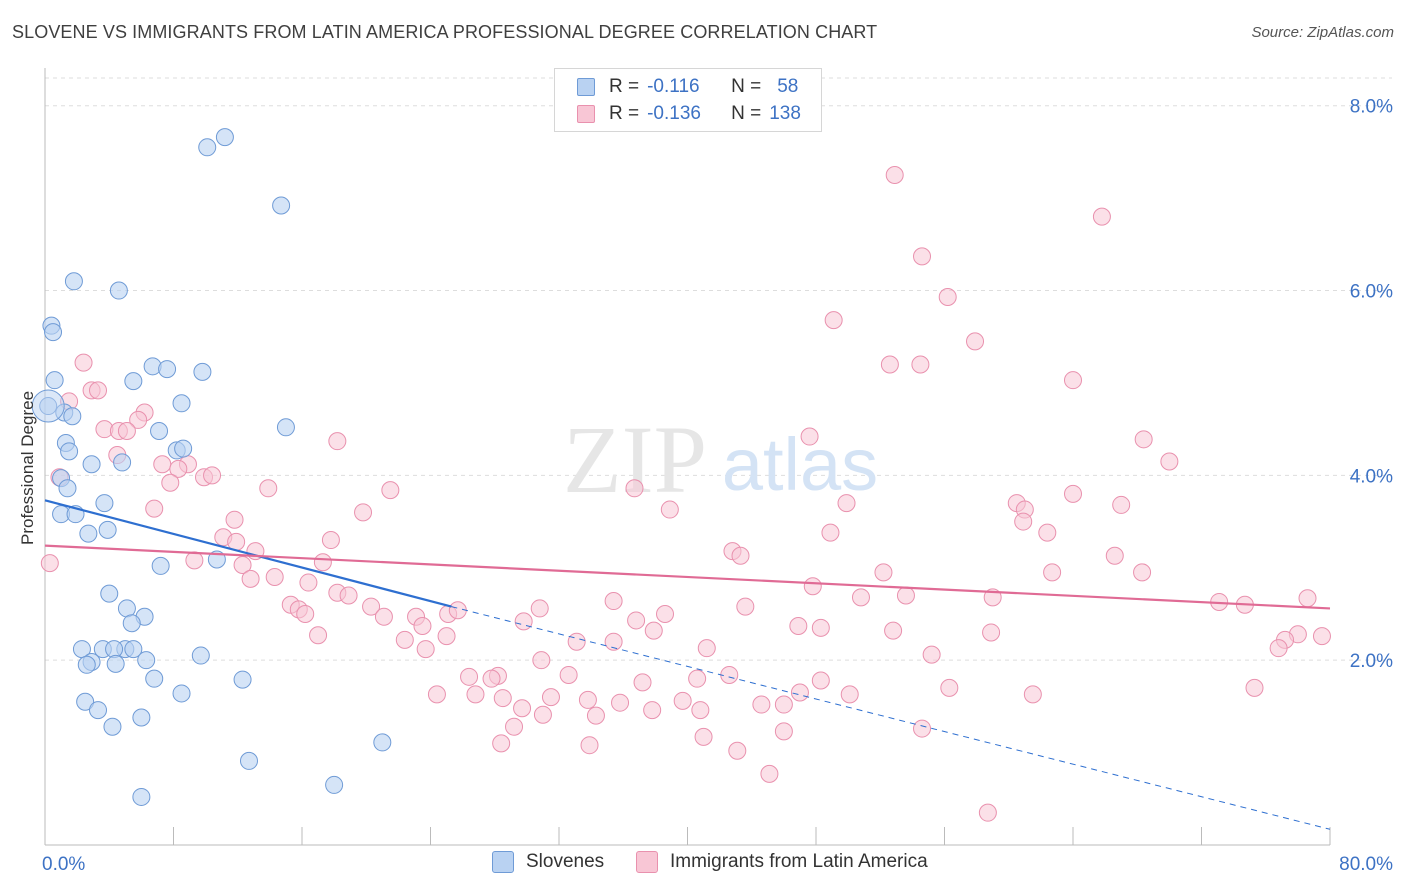 Image resolution: width=1406 pixels, height=892 pixels. I want to click on legend-r-value: -0.116, so click(673, 86).